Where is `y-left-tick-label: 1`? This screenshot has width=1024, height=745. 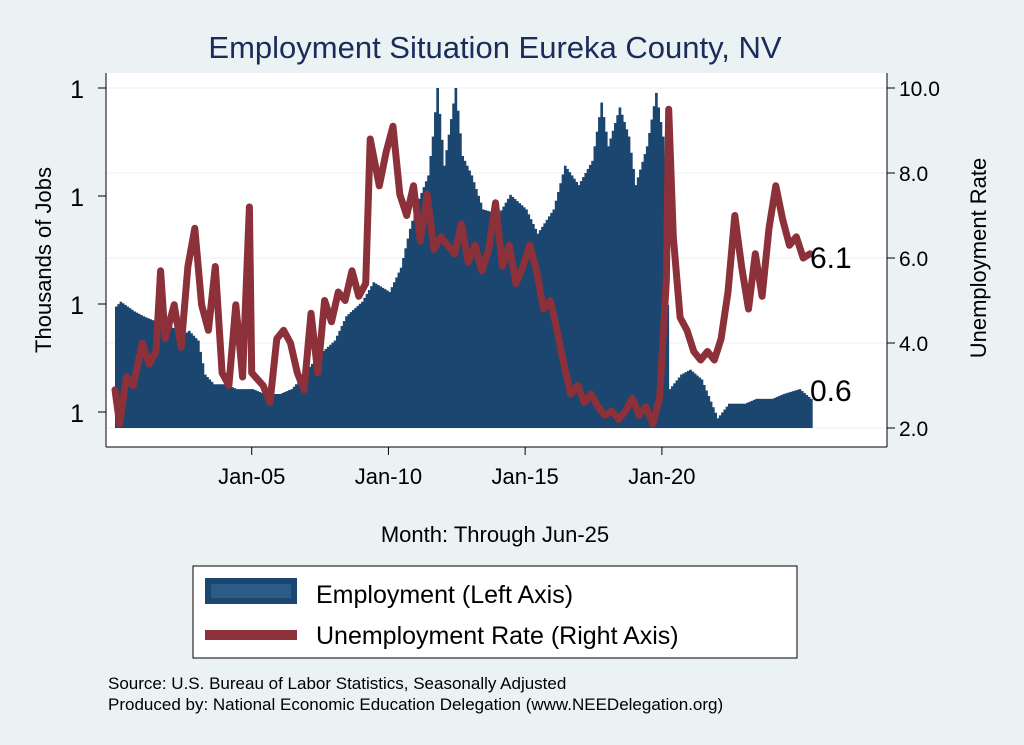 y-left-tick-label: 1 is located at coordinates (77, 90).